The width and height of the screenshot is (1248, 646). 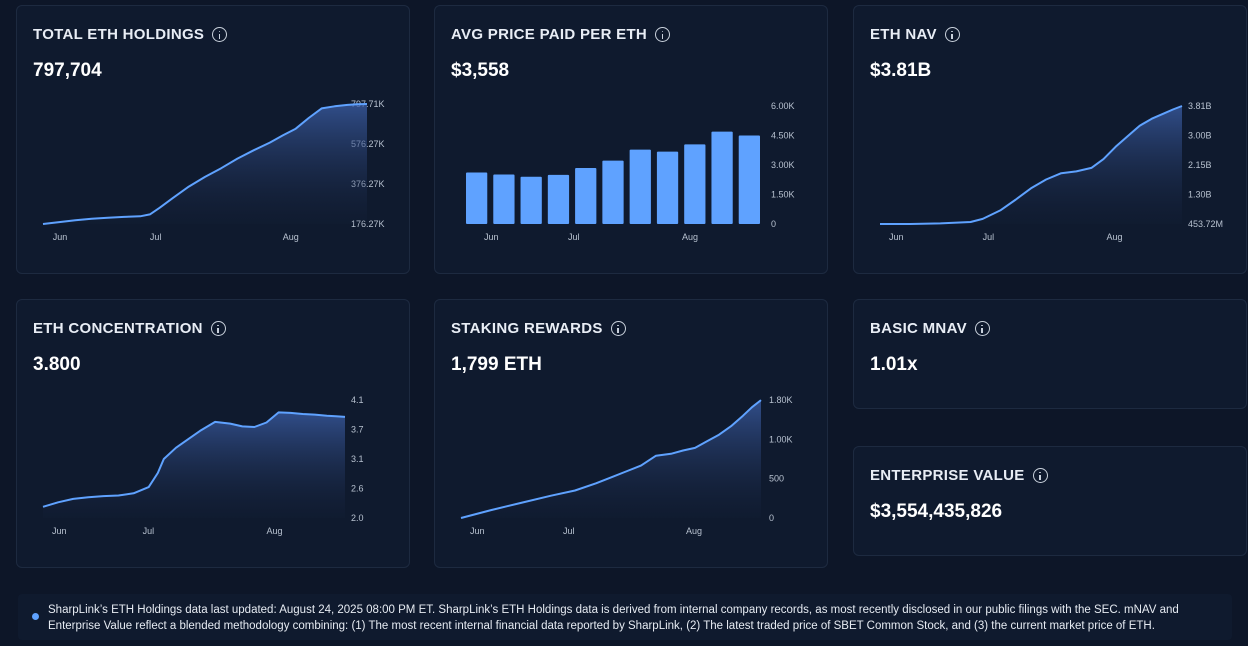 I want to click on y-tick-label: 3.00K, so click(x=783, y=165).